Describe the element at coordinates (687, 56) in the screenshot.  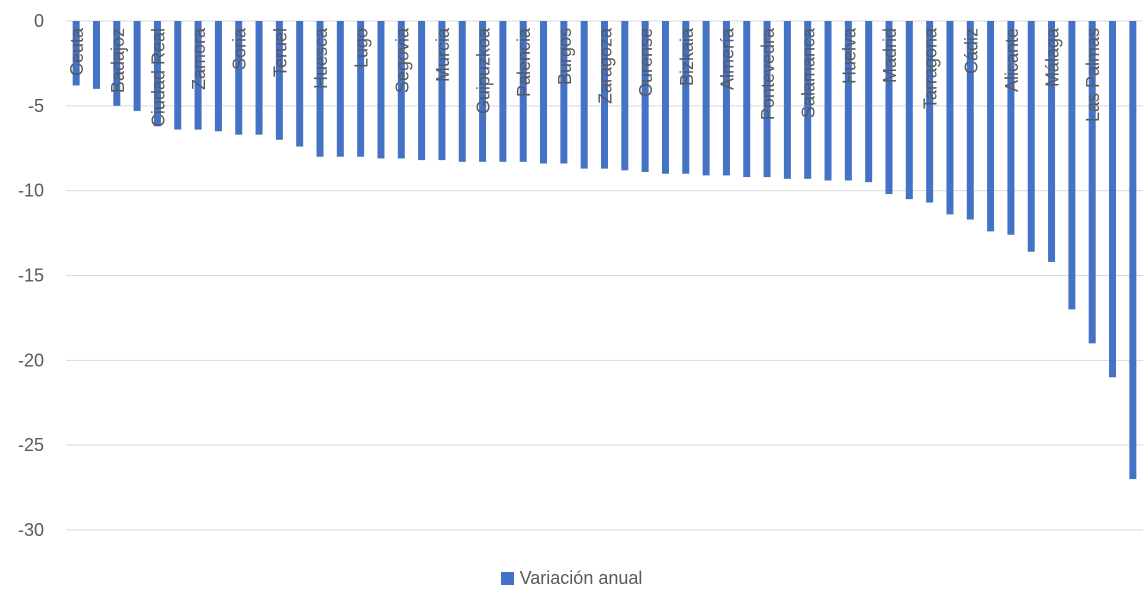
I see `category-label: Bizkaia` at that location.